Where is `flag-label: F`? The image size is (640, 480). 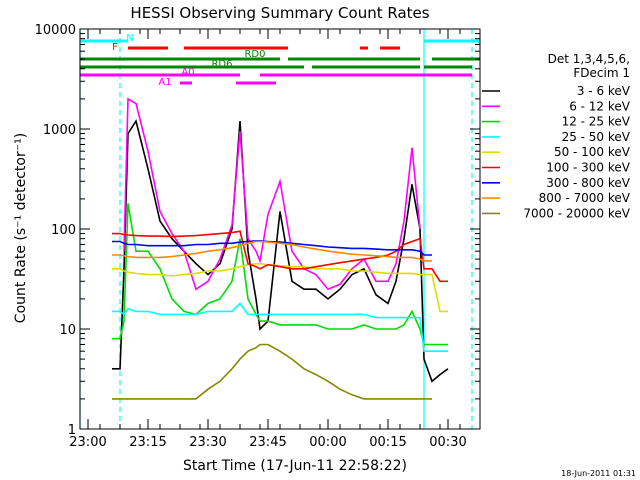 flag-label: F is located at coordinates (115, 47).